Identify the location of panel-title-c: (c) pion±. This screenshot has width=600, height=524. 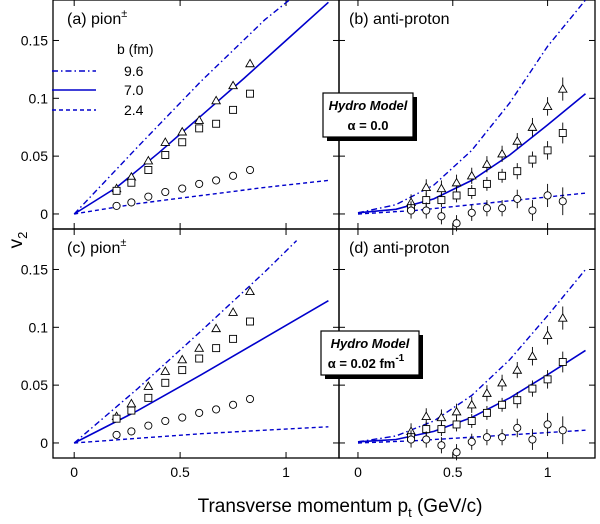
(96, 247).